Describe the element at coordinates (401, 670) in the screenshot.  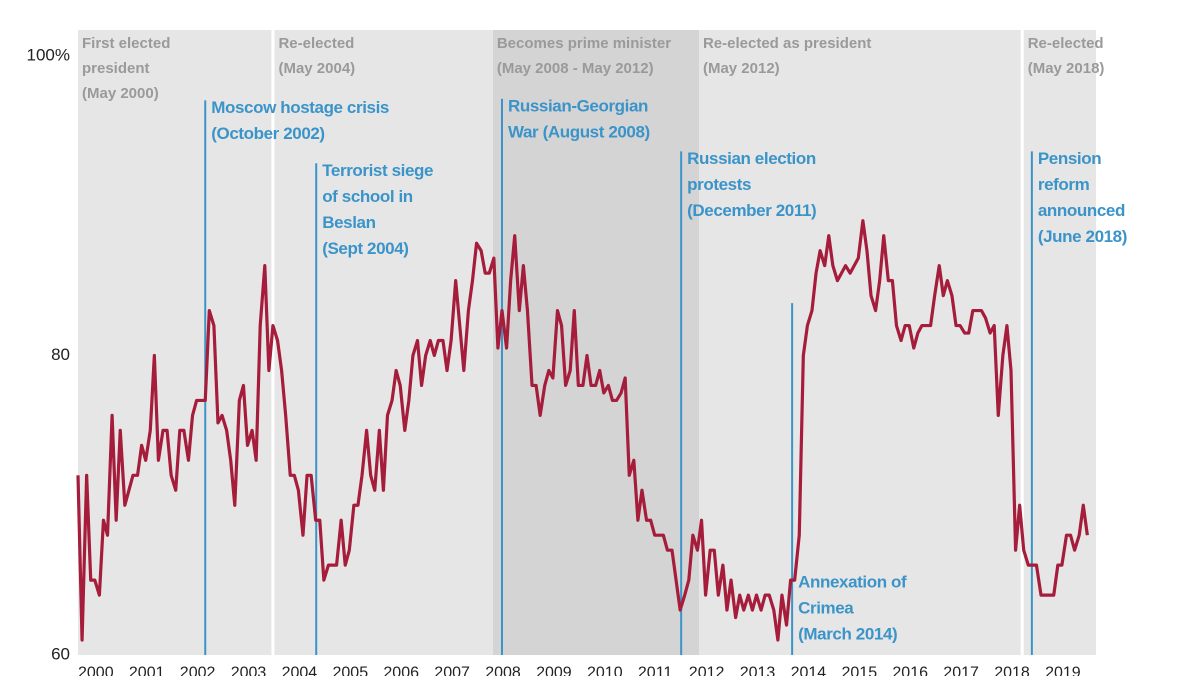
I see `x-tick-label: 2006` at that location.